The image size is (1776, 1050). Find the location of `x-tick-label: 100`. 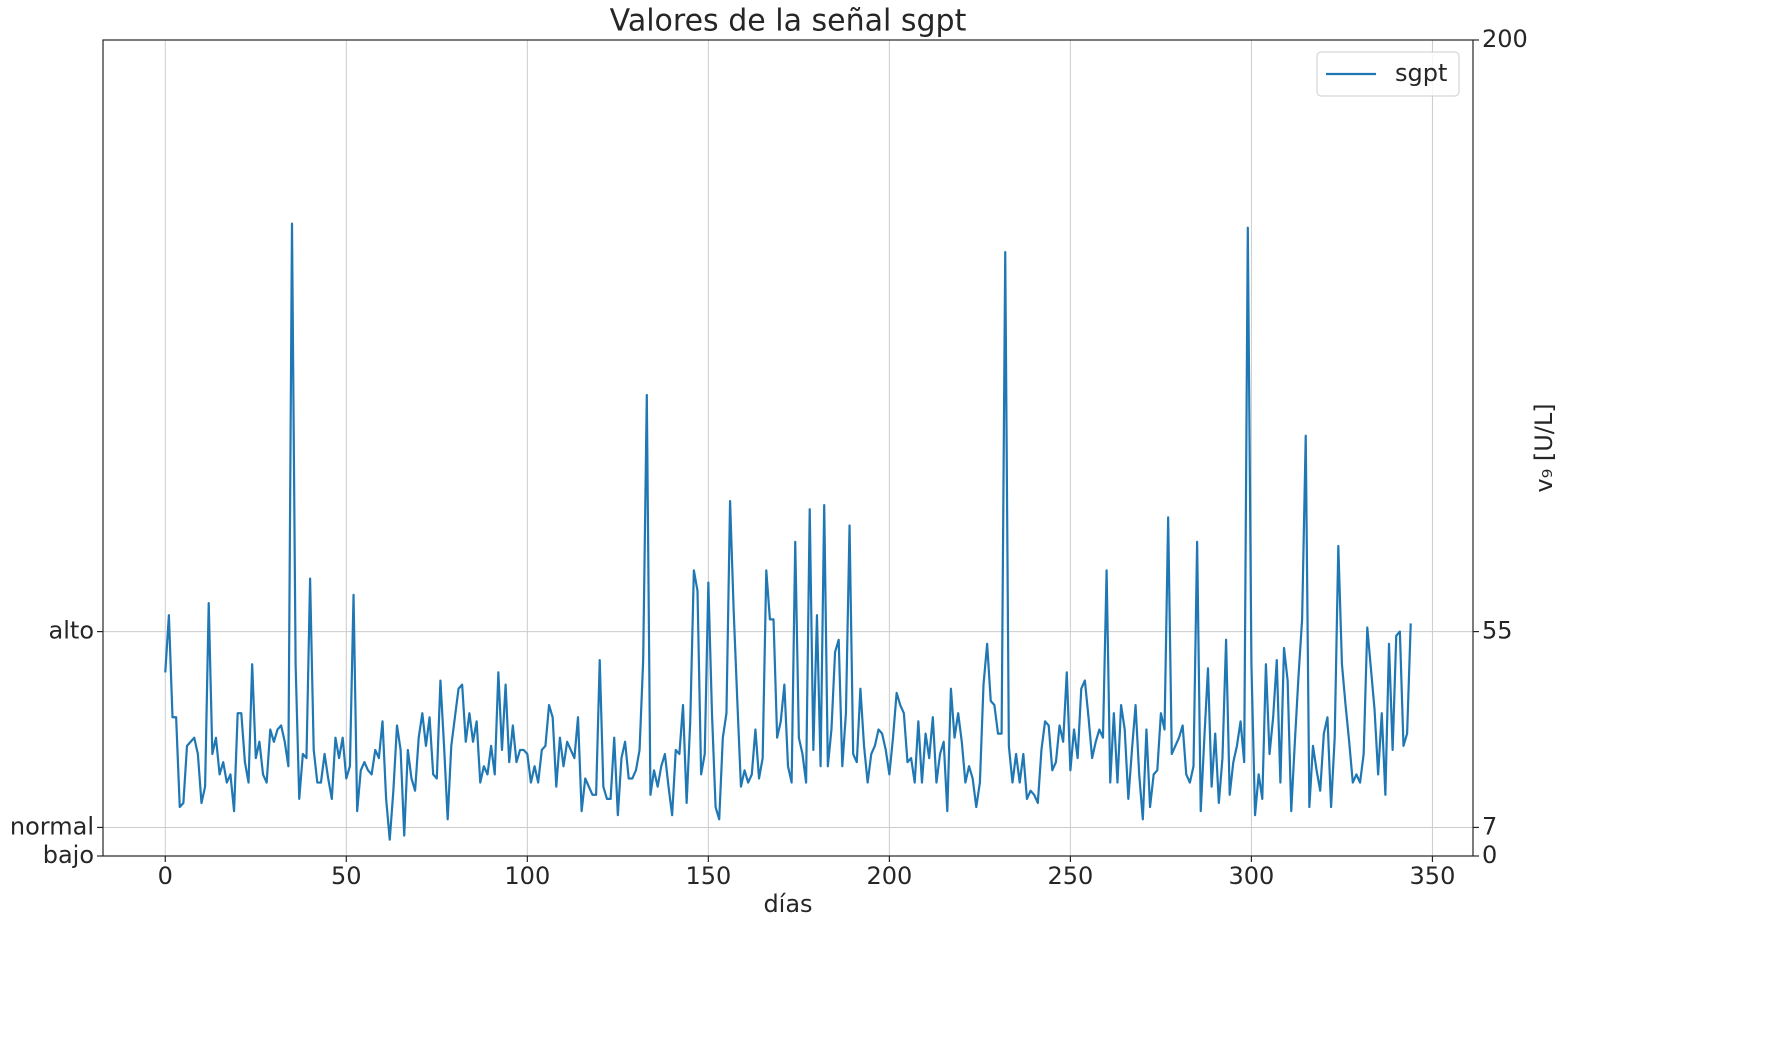

x-tick-label: 100 is located at coordinates (527, 876).